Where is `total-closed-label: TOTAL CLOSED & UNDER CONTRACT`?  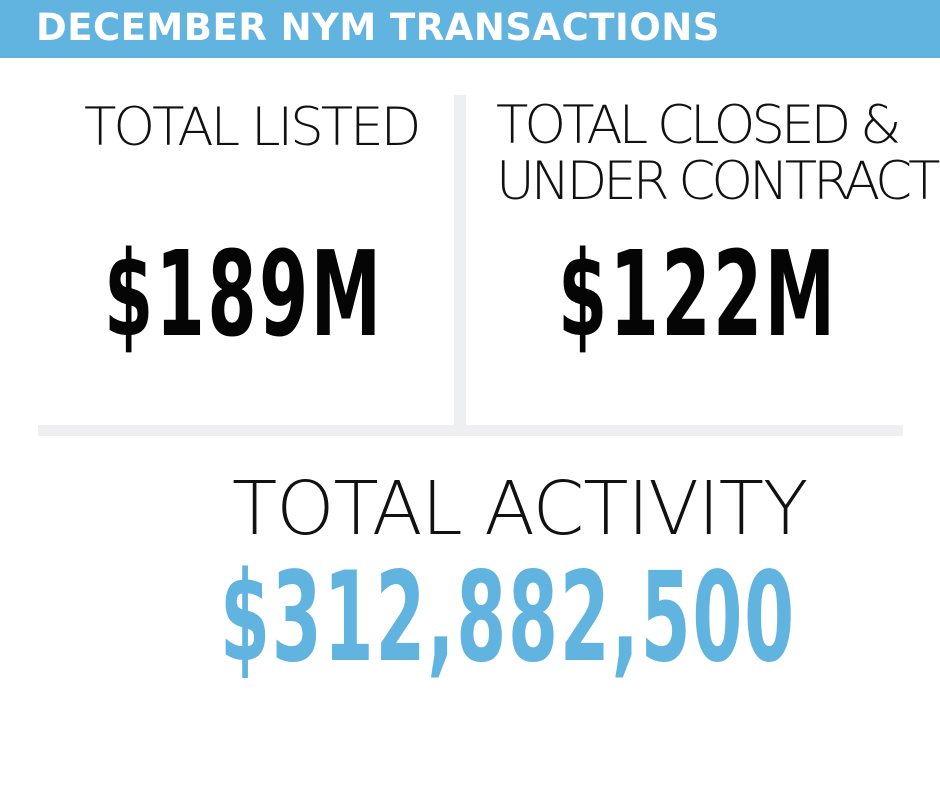
total-closed-label: TOTAL CLOSED & UNDER CONTRACT is located at coordinates (718, 153).